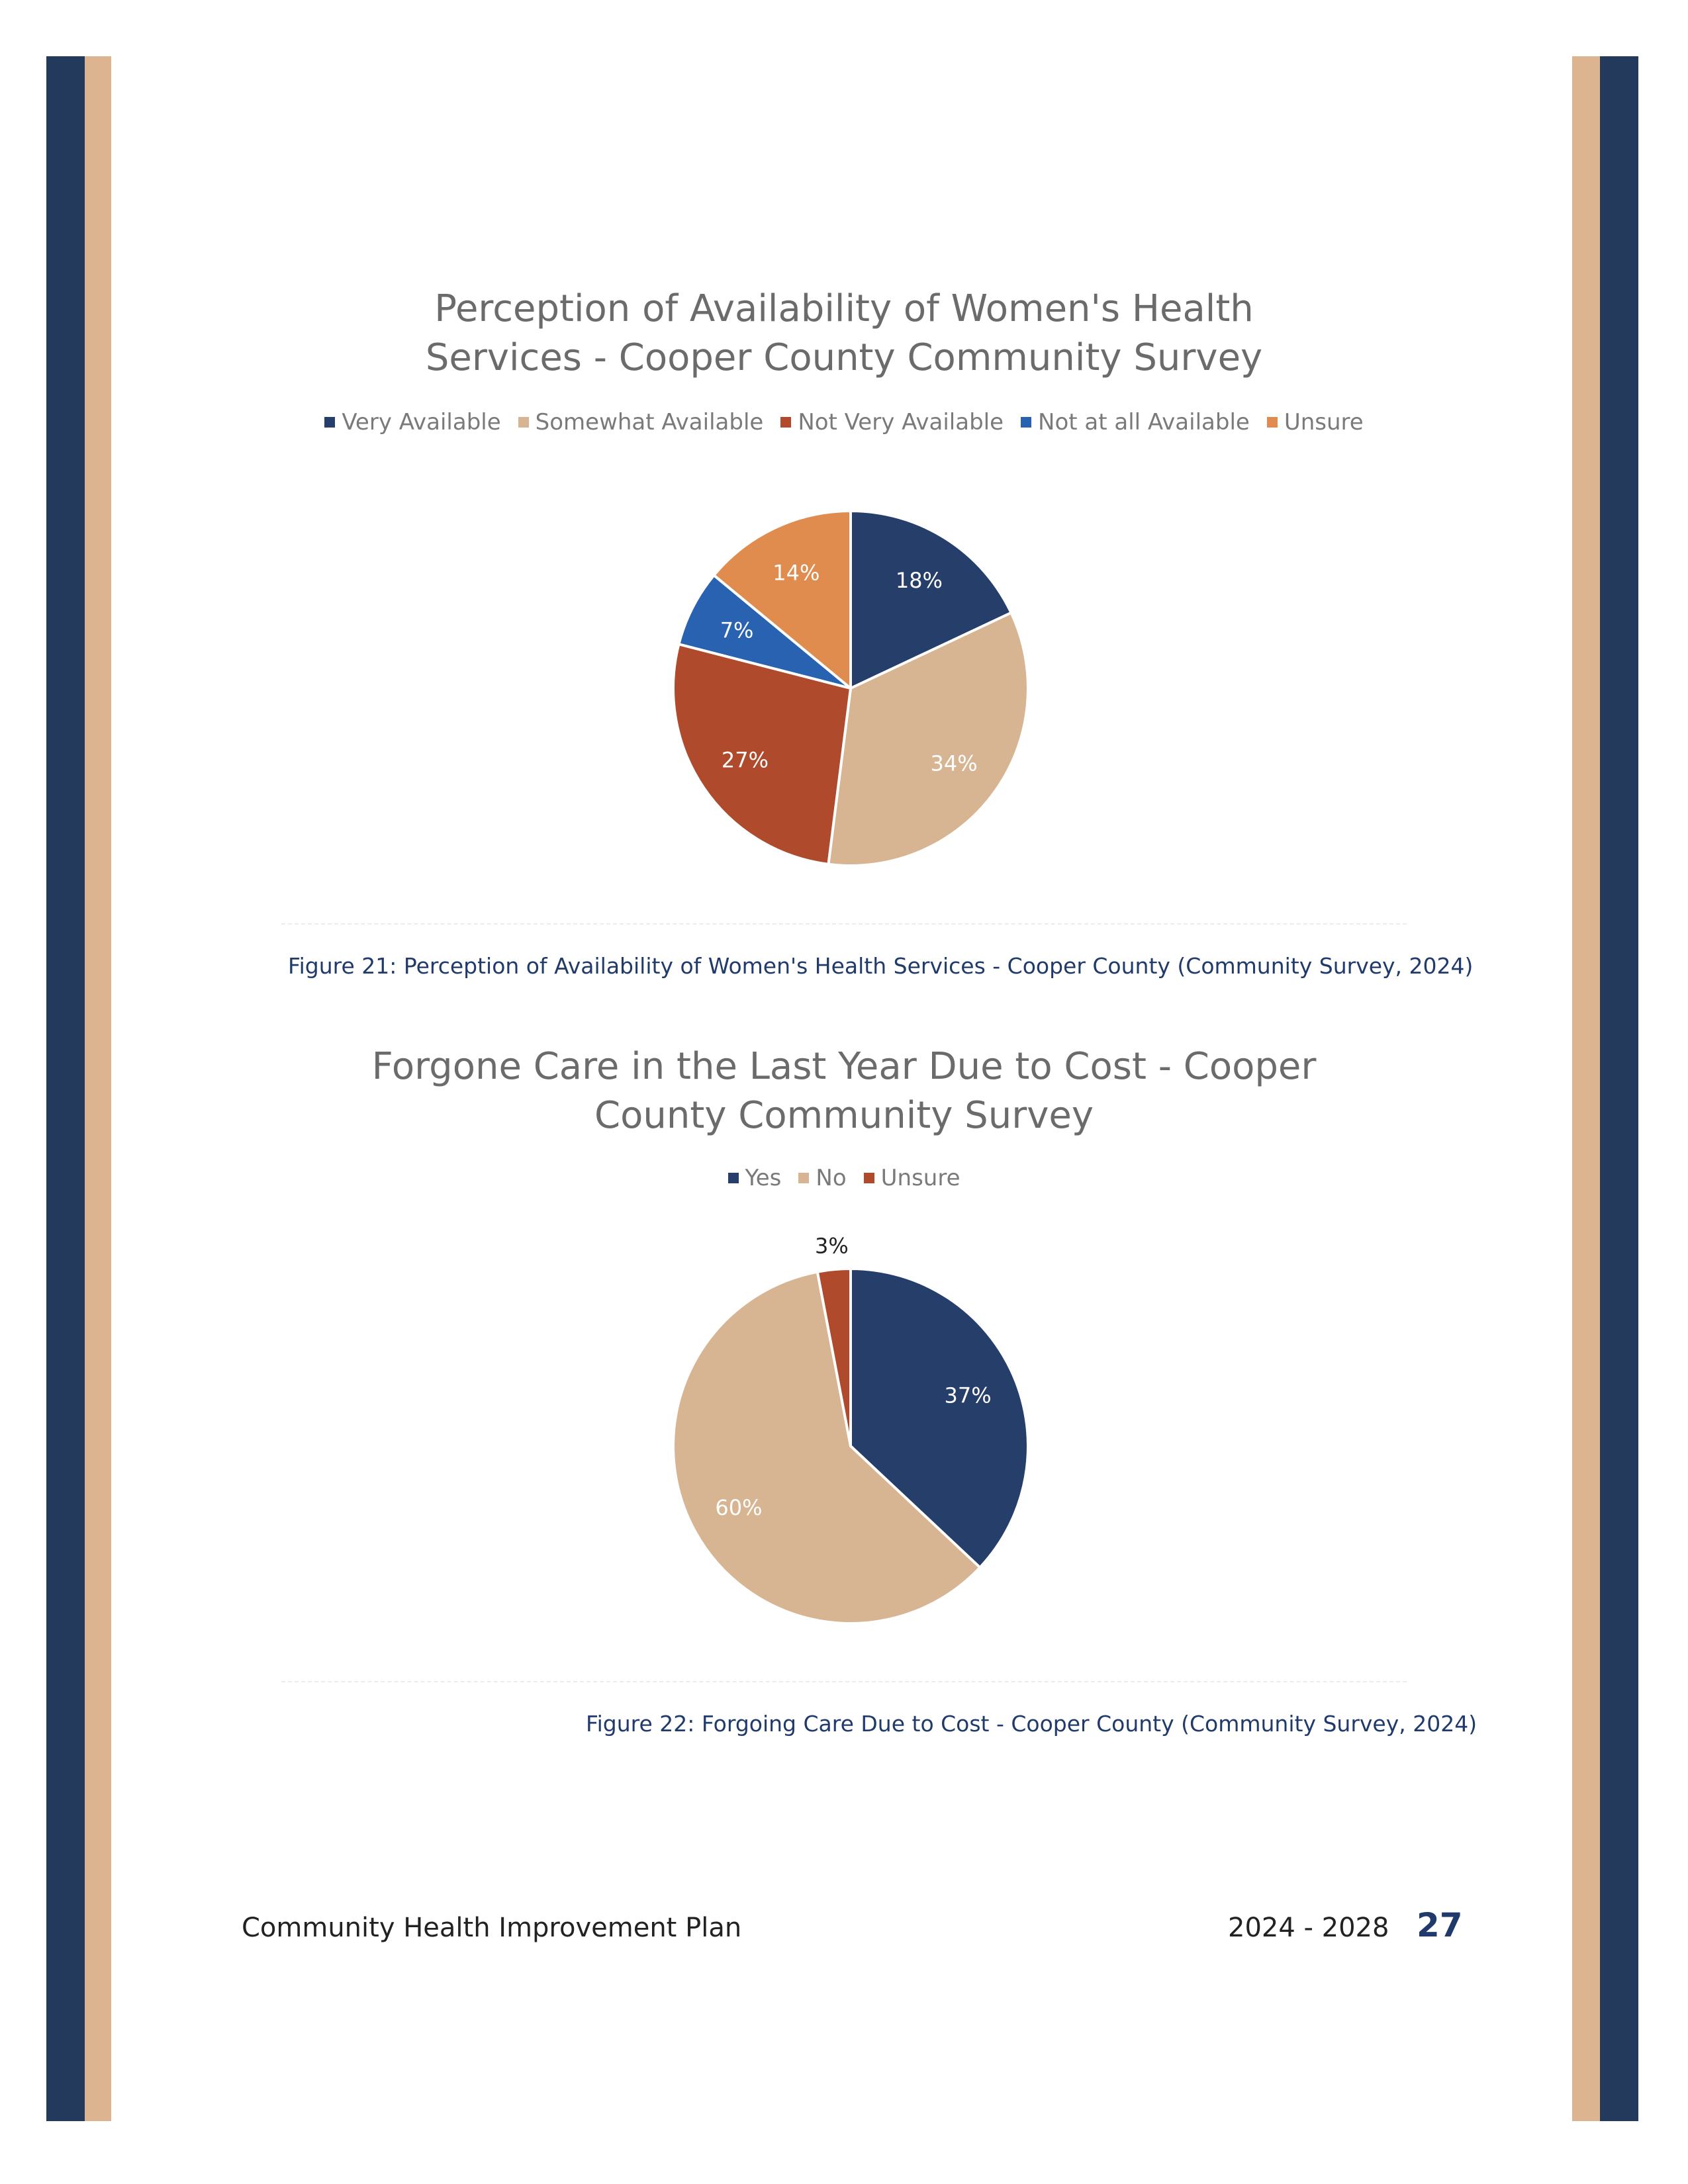 This screenshot has width=1688, height=2184. I want to click on data-label: 14%, so click(796, 572).